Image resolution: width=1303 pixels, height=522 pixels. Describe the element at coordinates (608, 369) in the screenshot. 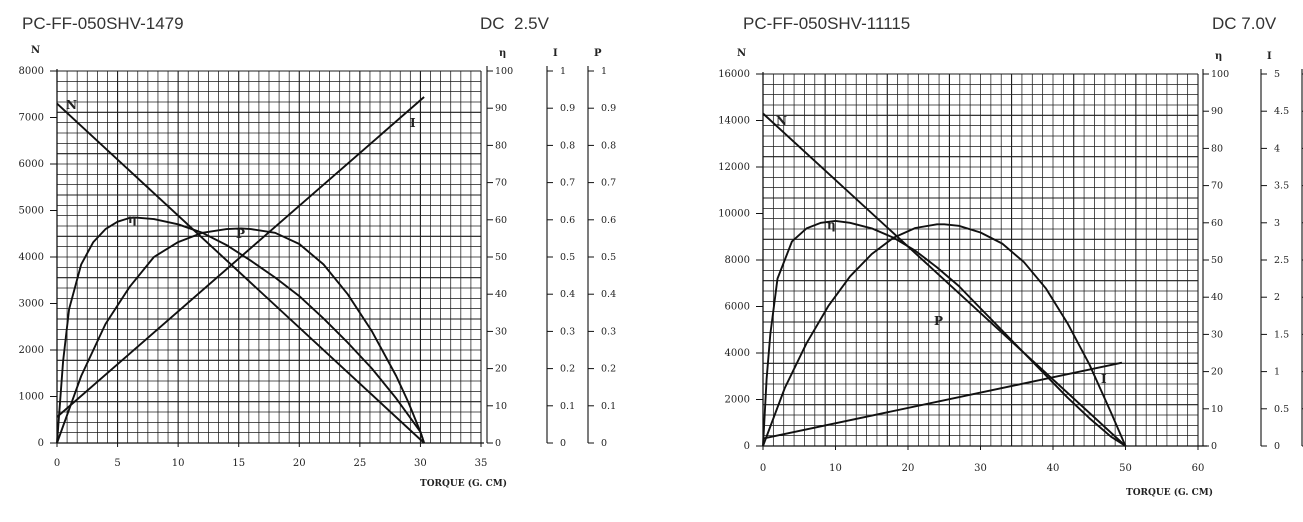

I see `y-tick-label-p: 0.2` at that location.